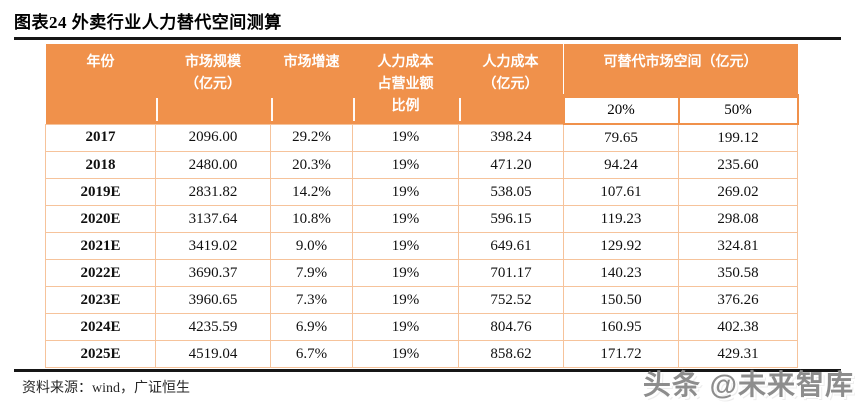 This screenshot has height=406, width=855. What do you see at coordinates (100, 84) in the screenshot?
I see `col-header-year: 年份` at bounding box center [100, 84].